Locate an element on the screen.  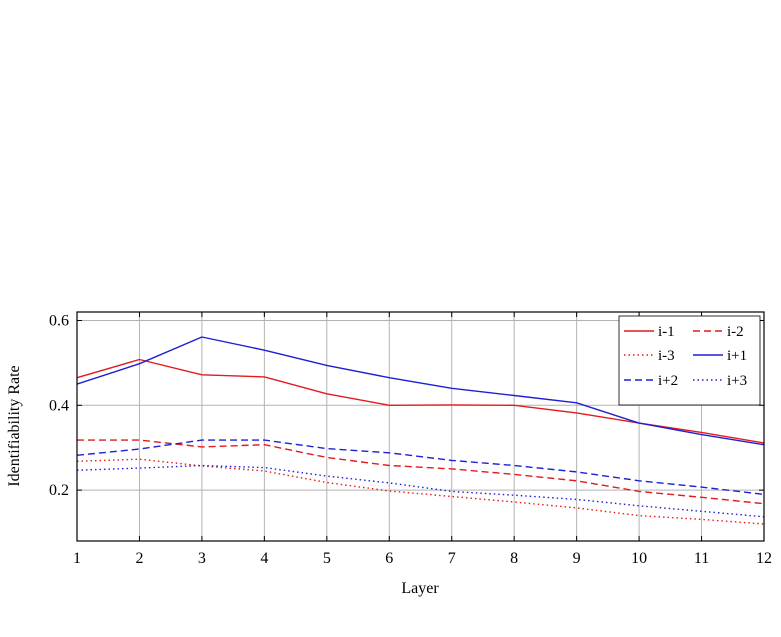
x-tick-label: 8 is located at coordinates (514, 558).